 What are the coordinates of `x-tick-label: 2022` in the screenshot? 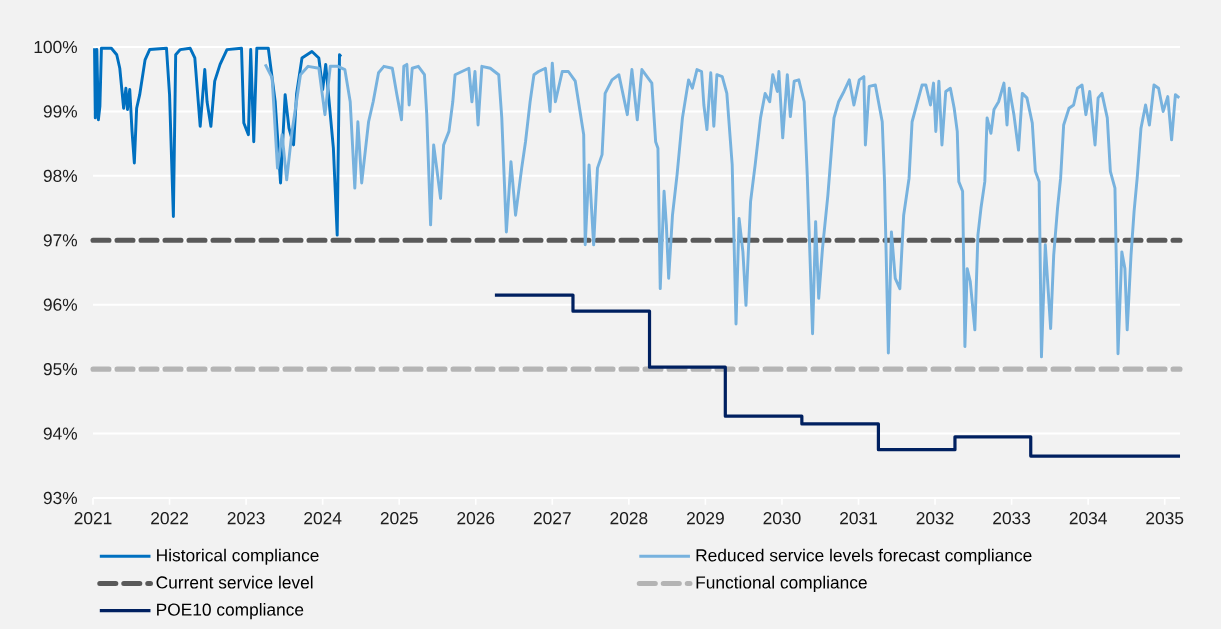 It's located at (169, 518).